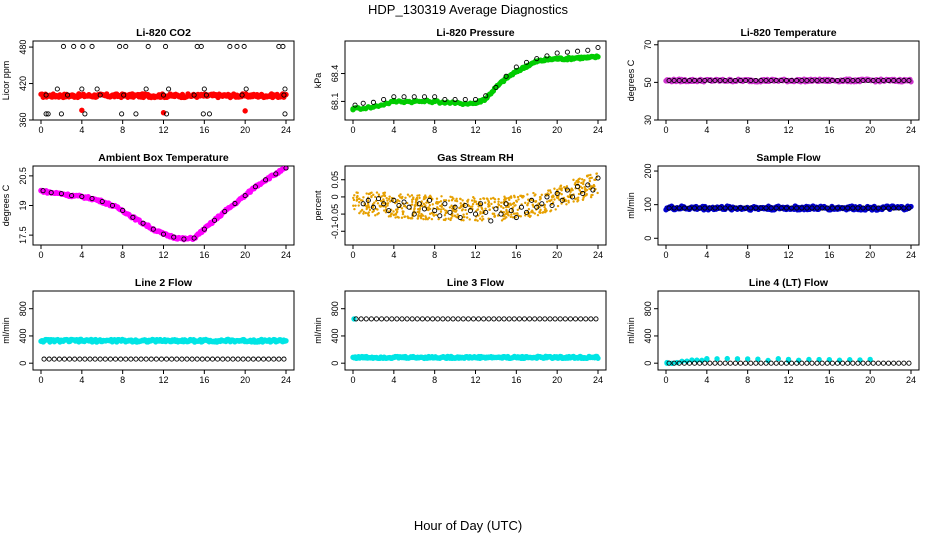 Image resolution: width=936 pixels, height=540 pixels. What do you see at coordinates (598, 255) in the screenshot?
I see `x-tick-label: 24` at bounding box center [598, 255].